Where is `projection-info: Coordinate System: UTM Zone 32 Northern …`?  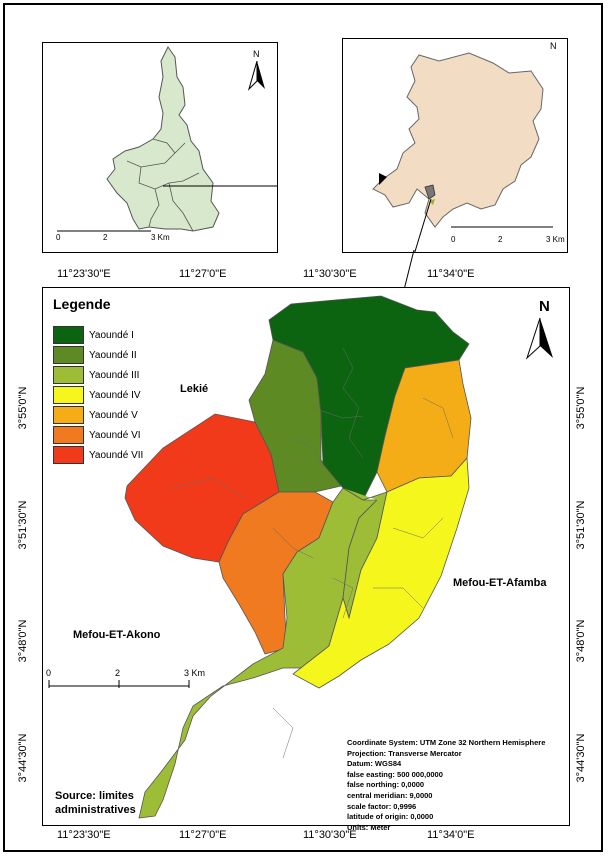
projection-info: Coordinate System: UTM Zone 32 Northern … is located at coordinates (446, 785).